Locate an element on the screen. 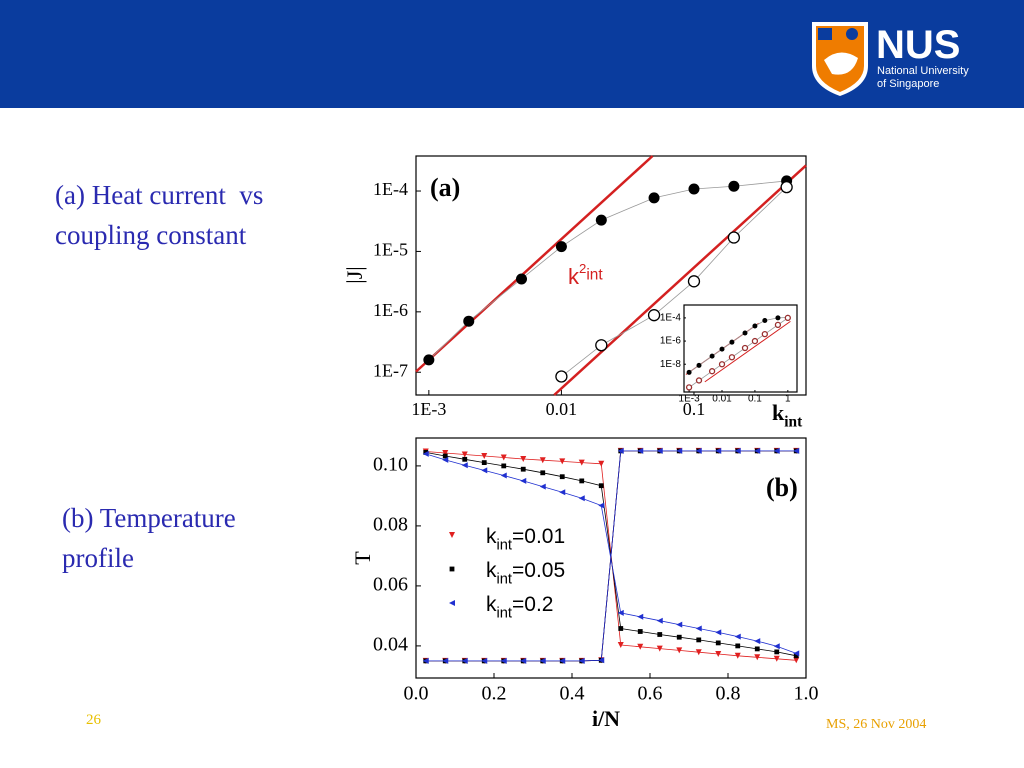 This screenshot has width=1024, height=768. y-tick-label: 1E-7 is located at coordinates (390, 370).